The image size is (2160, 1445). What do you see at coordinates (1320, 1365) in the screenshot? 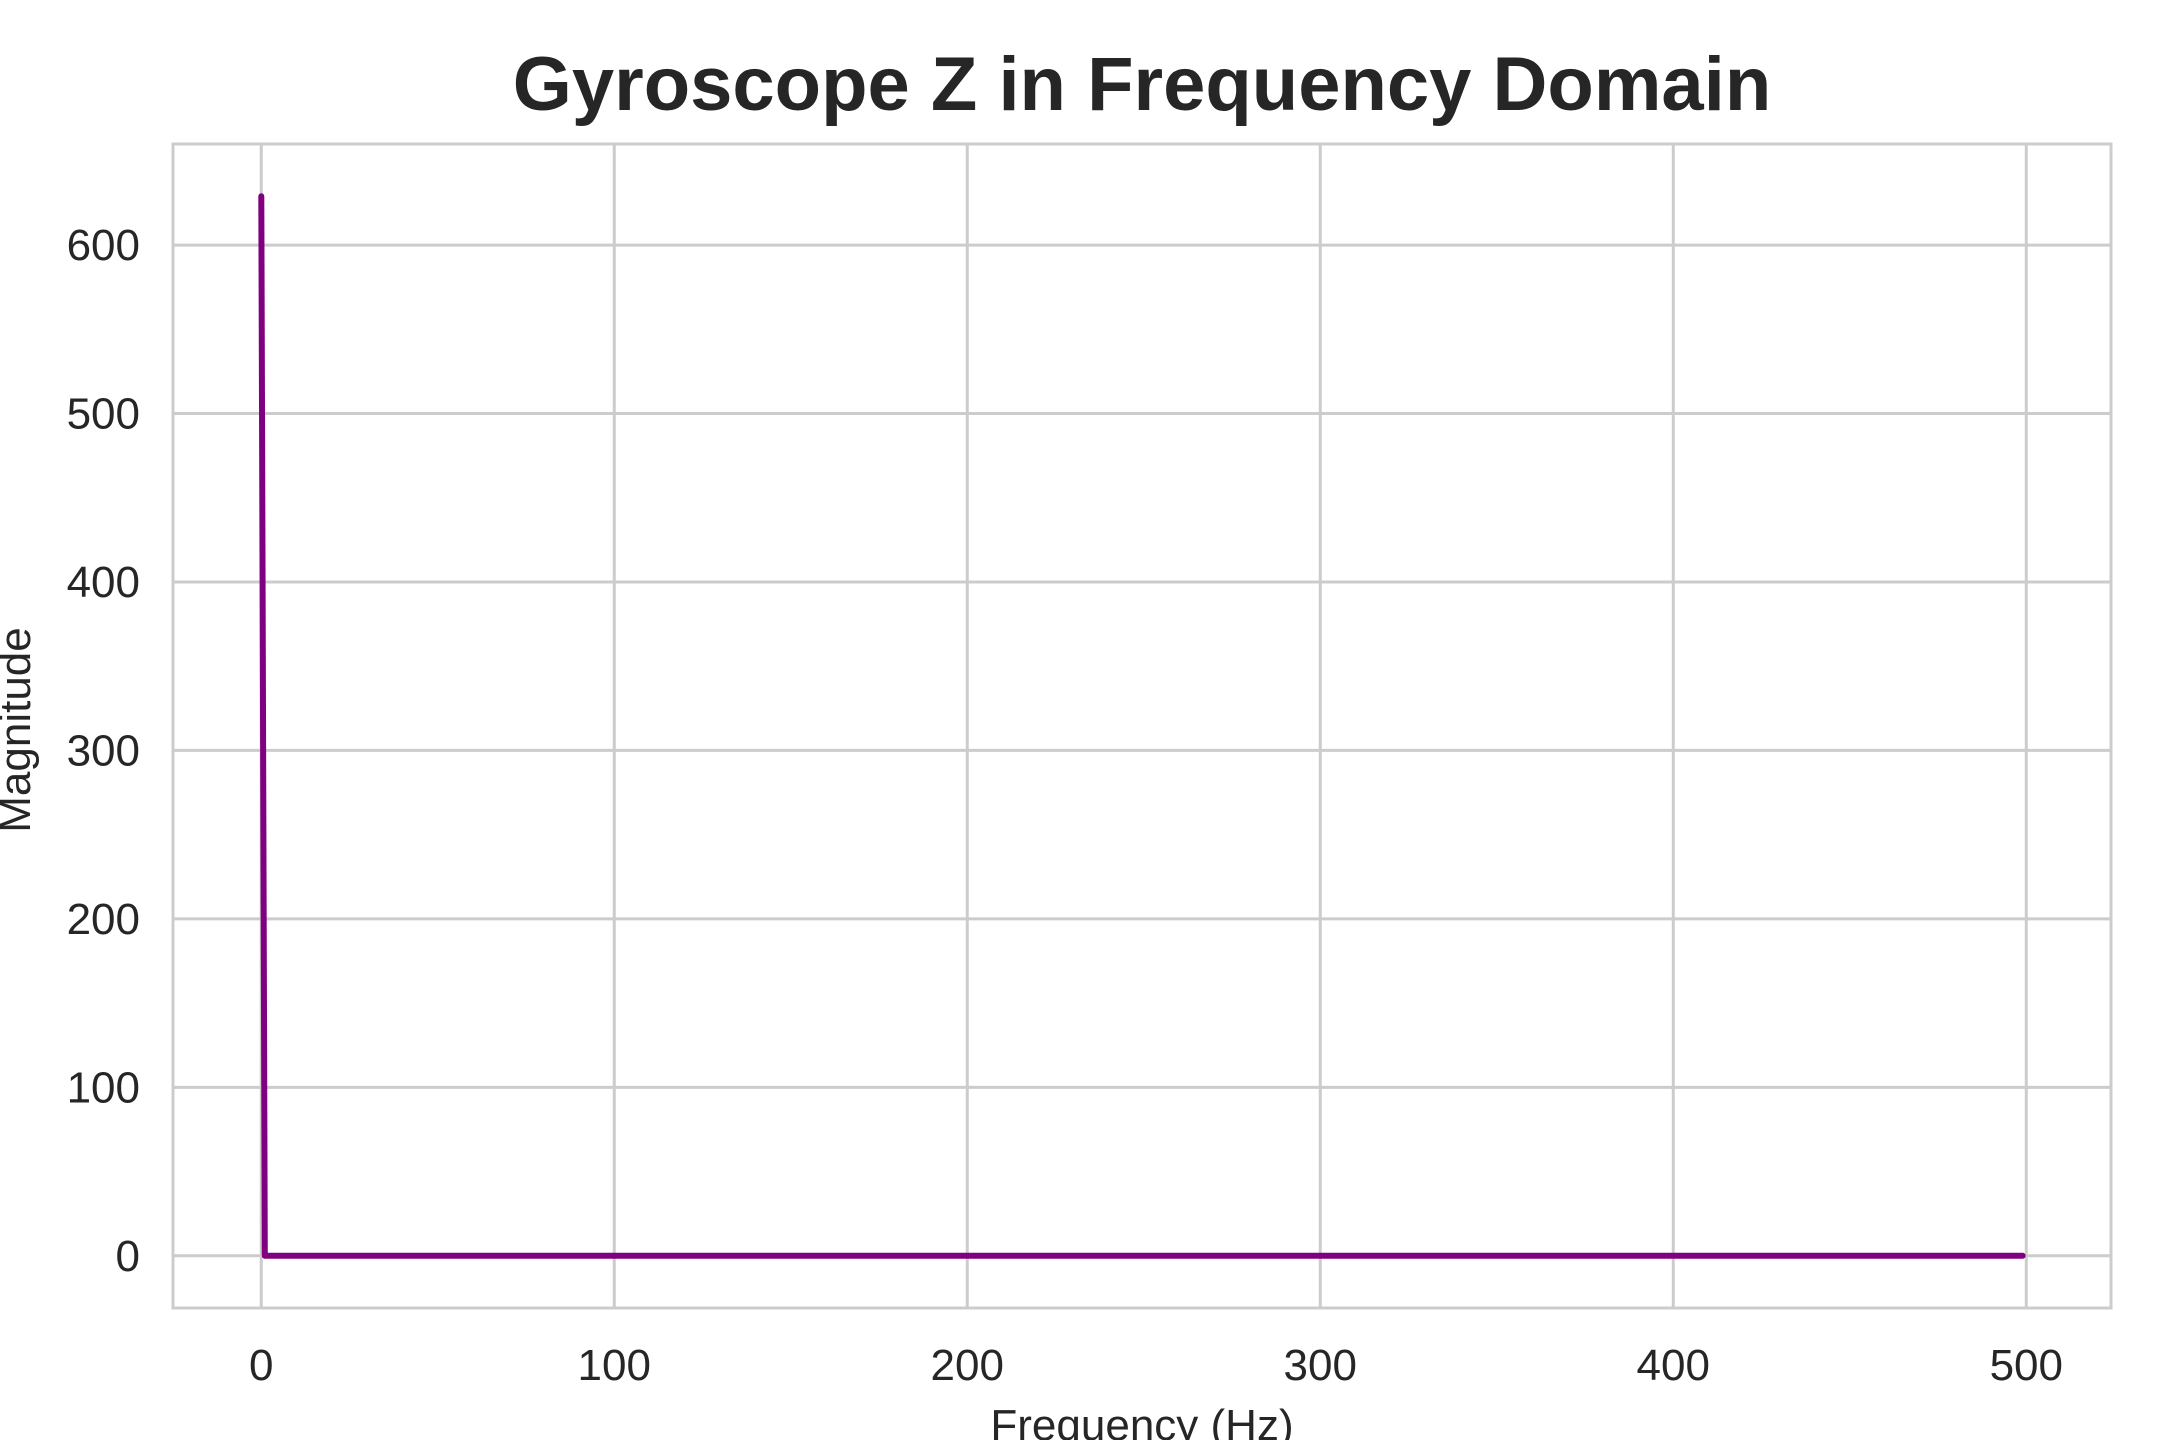
I see `x-tick-label: 300` at bounding box center [1320, 1365].